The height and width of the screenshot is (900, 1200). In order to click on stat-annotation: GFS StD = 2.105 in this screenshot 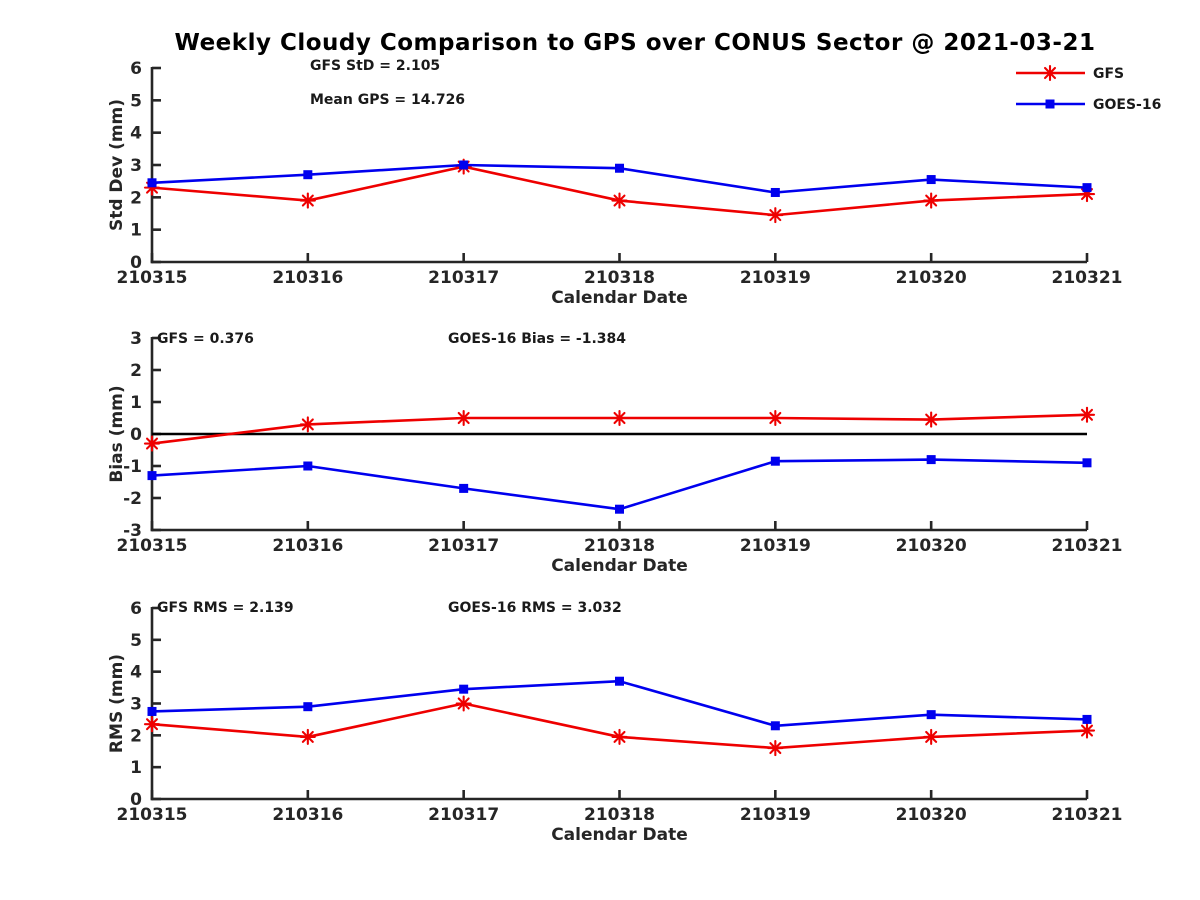, I will do `click(375, 66)`.